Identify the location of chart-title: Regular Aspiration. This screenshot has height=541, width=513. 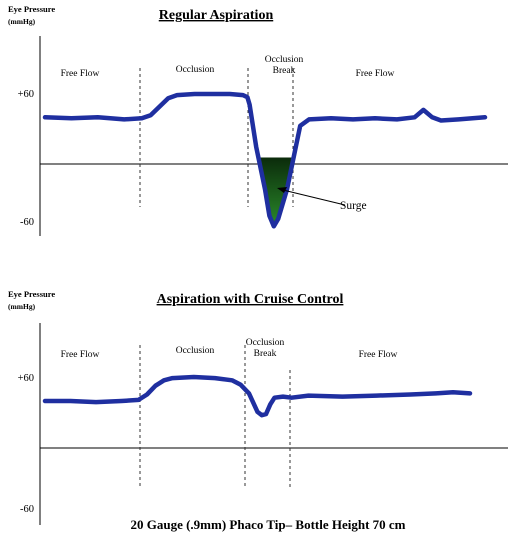
(216, 15).